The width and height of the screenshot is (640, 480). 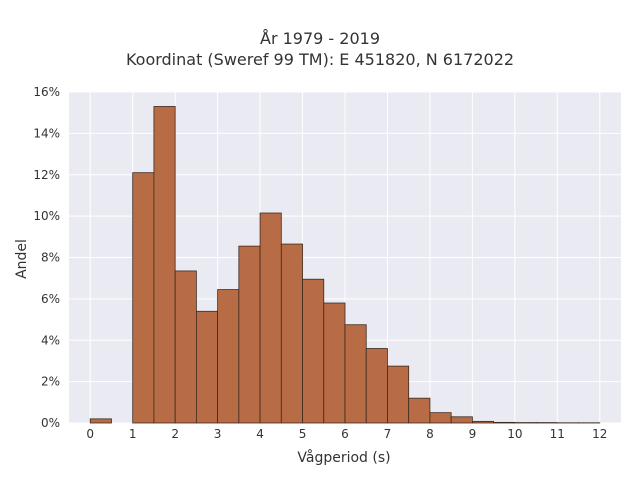 I want to click on y-axis-label: Andel, so click(x=22, y=259).